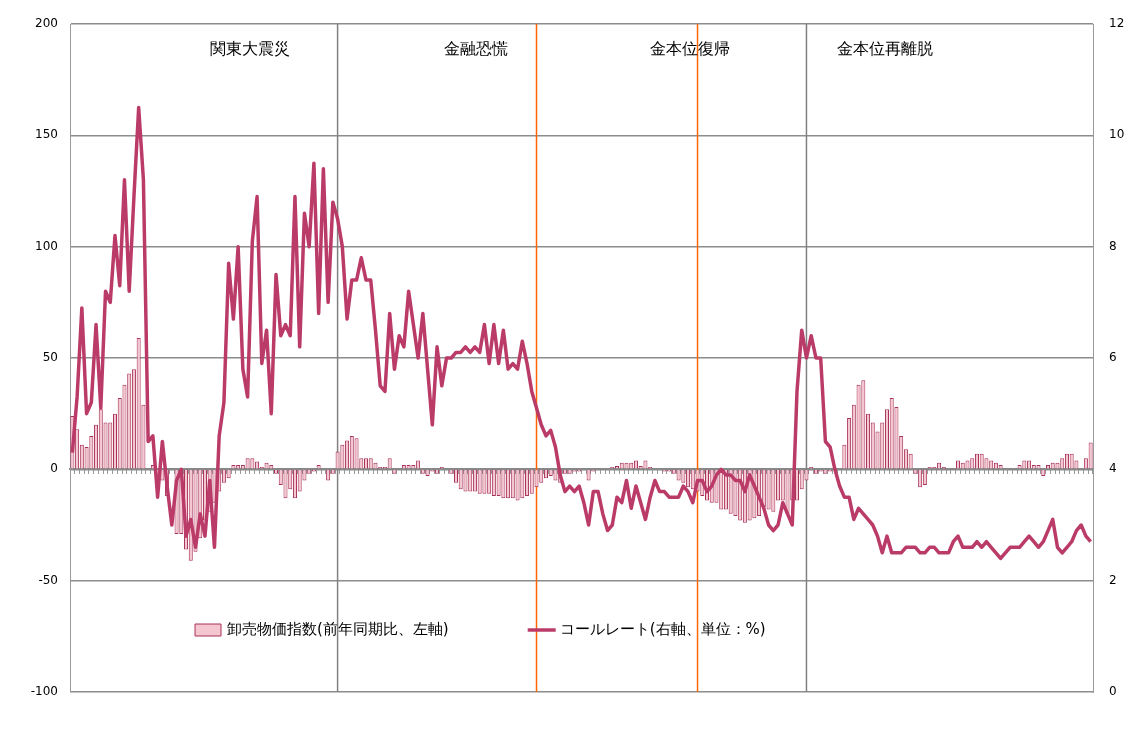  What do you see at coordinates (338, 628) in the screenshot?
I see `legend-label: 卸売物価指数(前年同期比、左軸)` at bounding box center [338, 628].